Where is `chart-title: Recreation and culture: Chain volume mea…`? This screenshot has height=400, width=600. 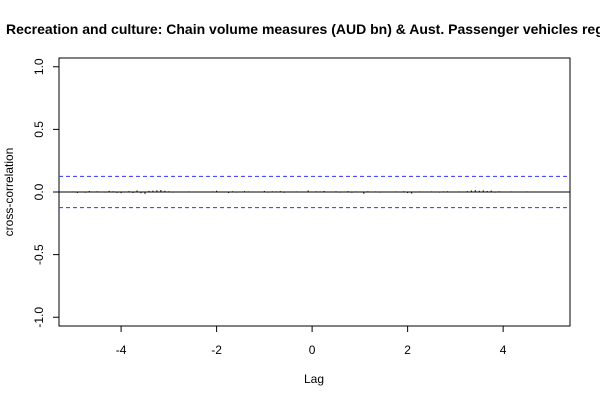
chart-title: Recreation and culture: Chain volume mea… is located at coordinates (303, 29).